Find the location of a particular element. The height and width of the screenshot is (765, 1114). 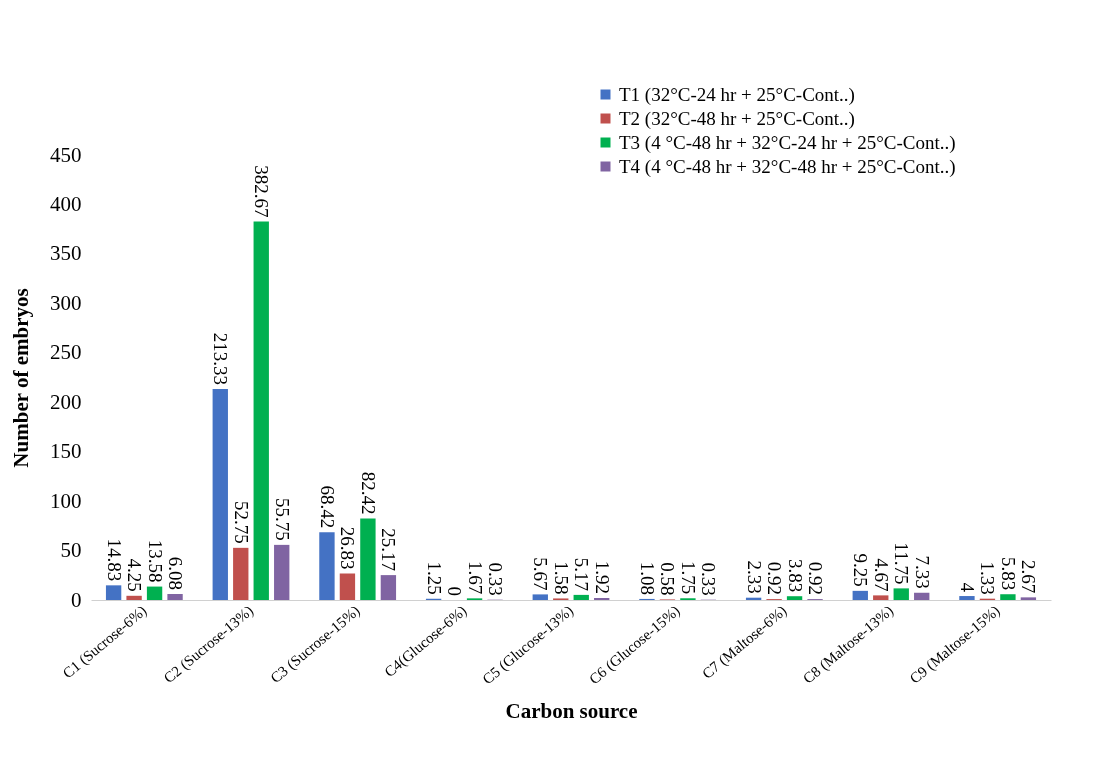

legend-label: T4 (4 °C-48 hr + 32°C-48 hr + 25°C-Cont..) is located at coordinates (787, 166).